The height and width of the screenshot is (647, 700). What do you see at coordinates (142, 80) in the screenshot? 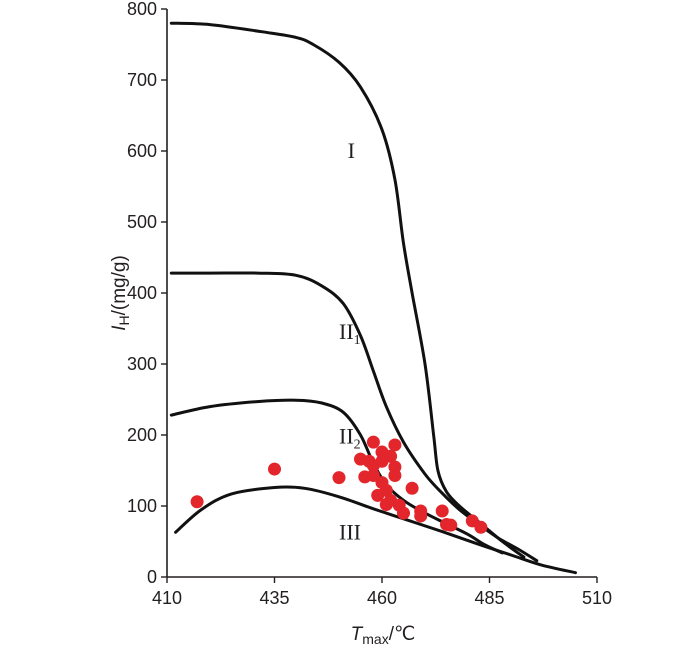
I see `y-tick-label: 700` at bounding box center [142, 80].